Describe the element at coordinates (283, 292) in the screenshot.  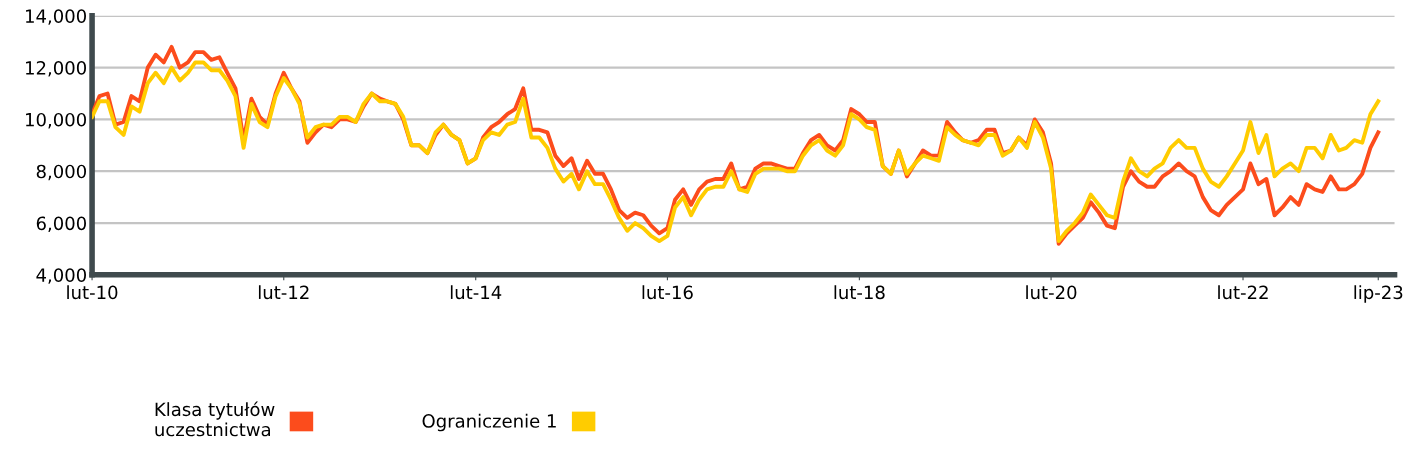
I see `x-tick-label: lut-12` at that location.